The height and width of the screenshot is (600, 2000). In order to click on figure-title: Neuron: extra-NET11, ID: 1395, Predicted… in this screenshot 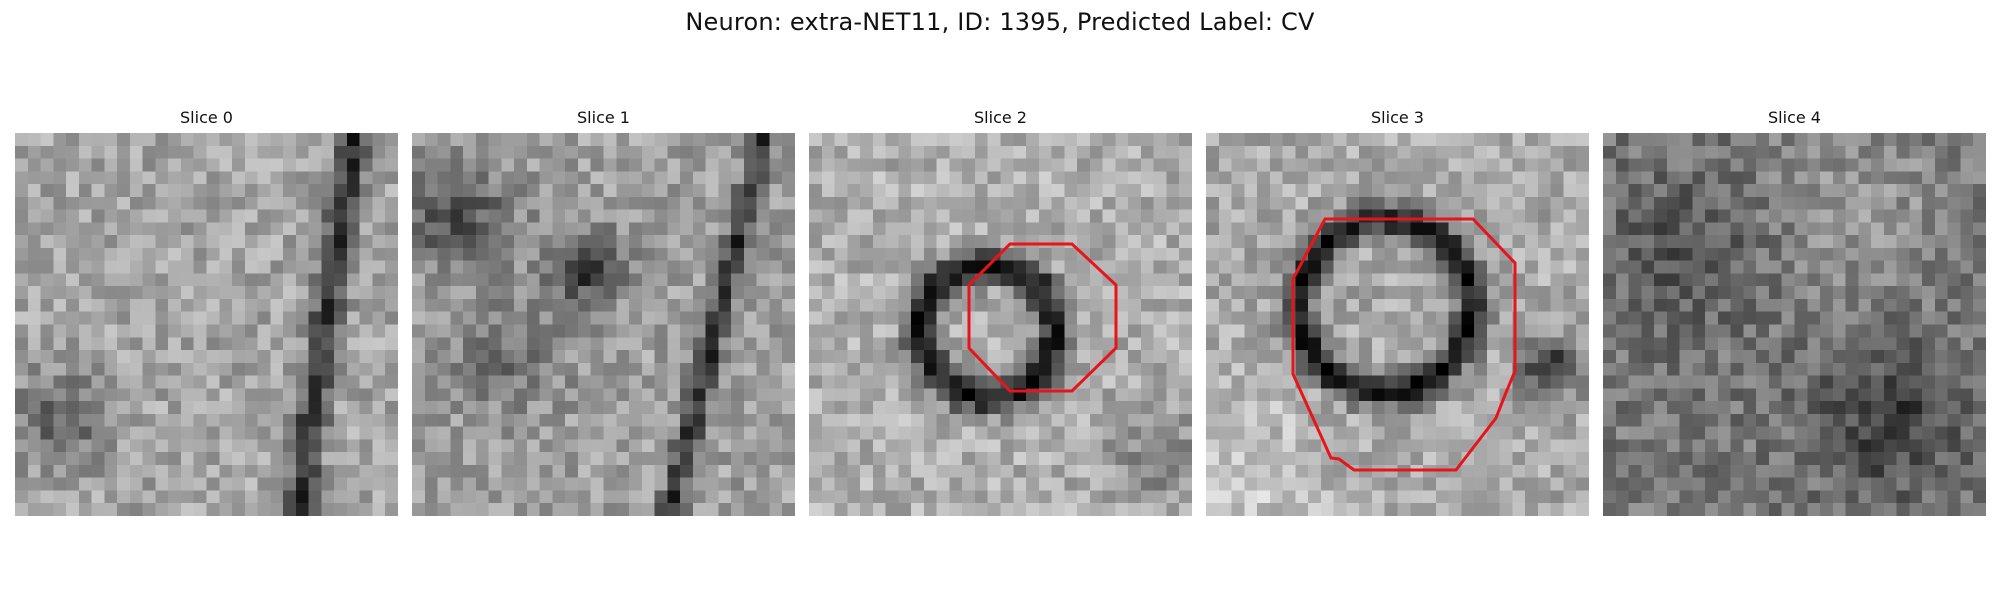, I will do `click(1000, 22)`.